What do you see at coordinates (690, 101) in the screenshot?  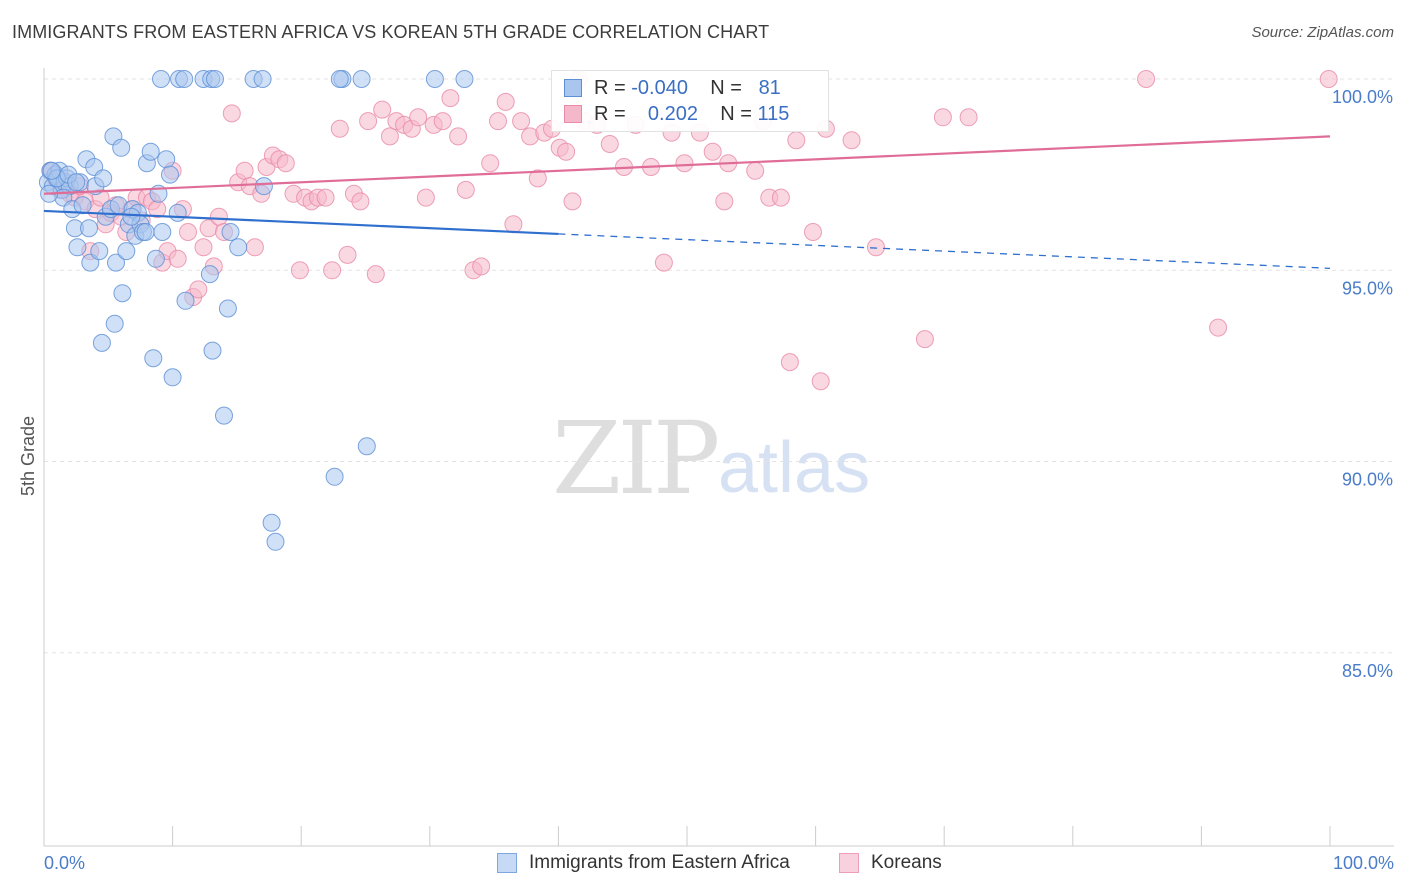 I see `stats-legend: R = -0.040 N = 81 R = 0.202 N = 115` at bounding box center [690, 101].